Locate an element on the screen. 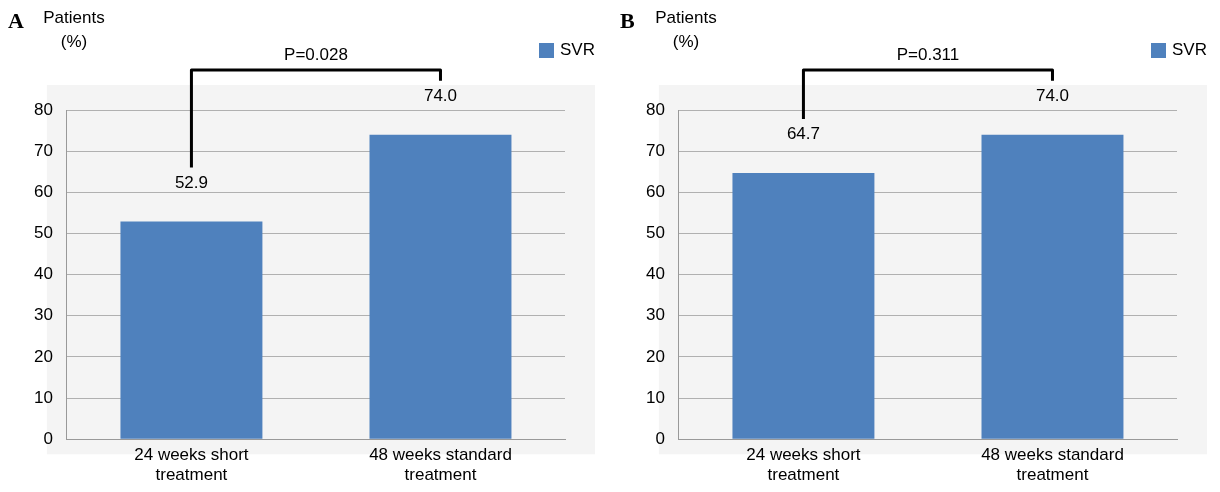 The image size is (1220, 492). text: P=0.311 is located at coordinates (928, 55).